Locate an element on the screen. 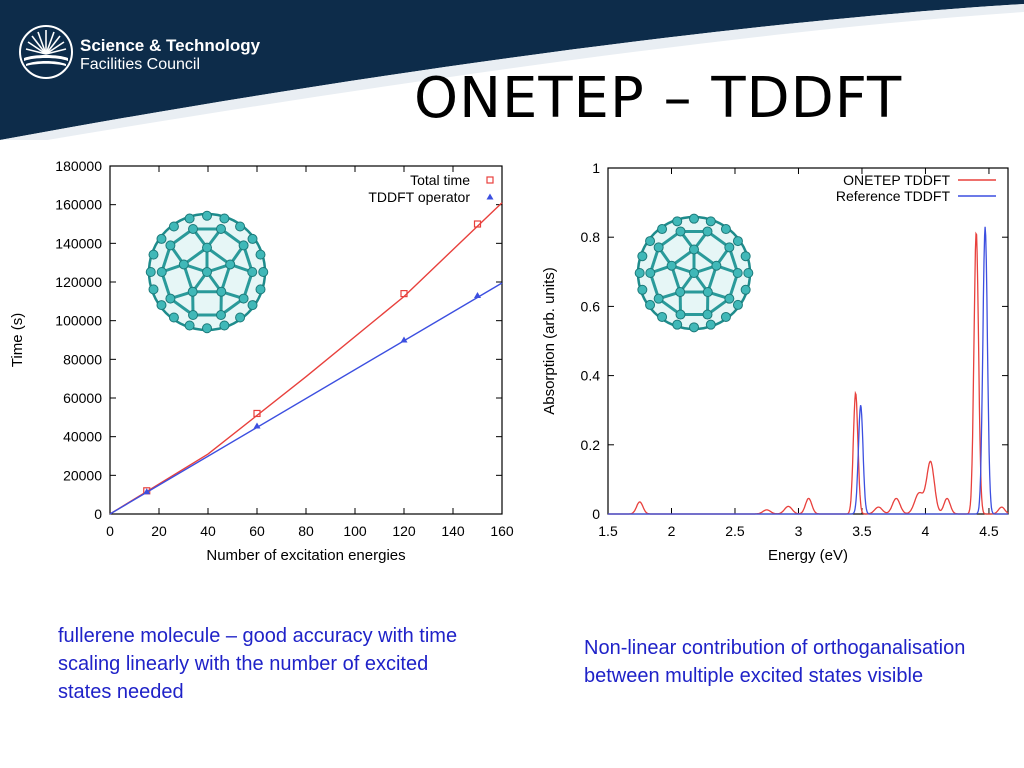  absorption-x-axis-label: Energy (eV) is located at coordinates (808, 555).